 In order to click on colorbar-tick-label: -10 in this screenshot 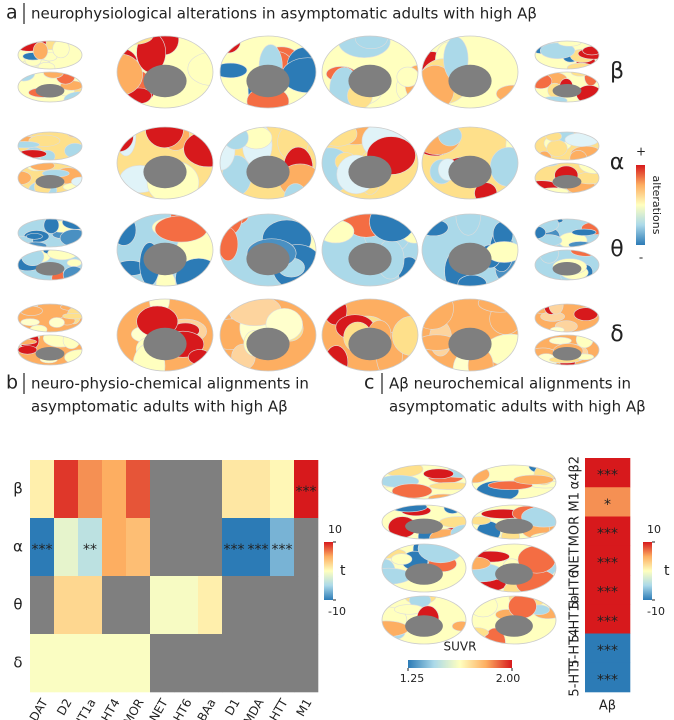, I will do `click(656, 611)`.